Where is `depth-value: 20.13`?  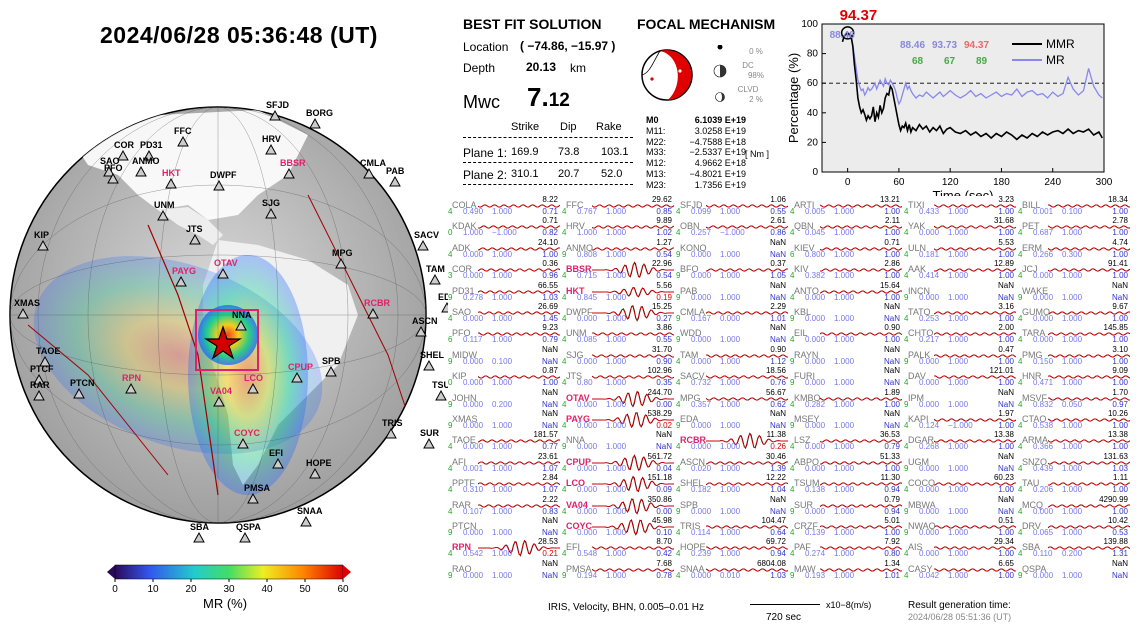
depth-value: 20.13 is located at coordinates (541, 67).